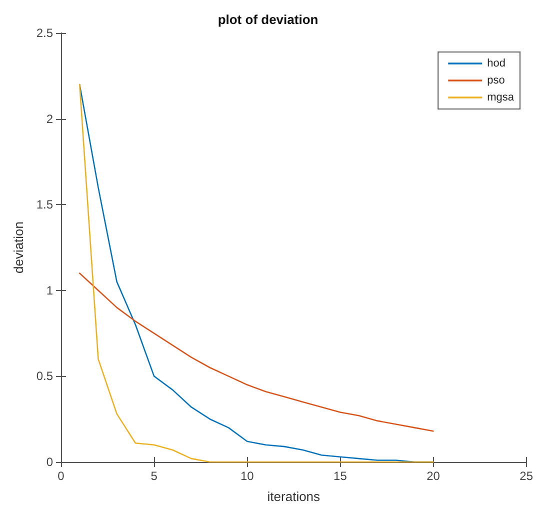 This screenshot has width=536, height=518. What do you see at coordinates (45, 33) in the screenshot?
I see `y-tick-label: 2.5` at bounding box center [45, 33].